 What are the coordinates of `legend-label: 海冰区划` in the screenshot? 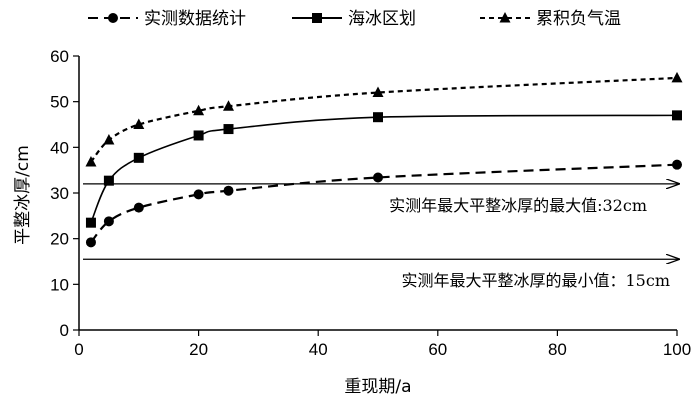 It's located at (382, 19).